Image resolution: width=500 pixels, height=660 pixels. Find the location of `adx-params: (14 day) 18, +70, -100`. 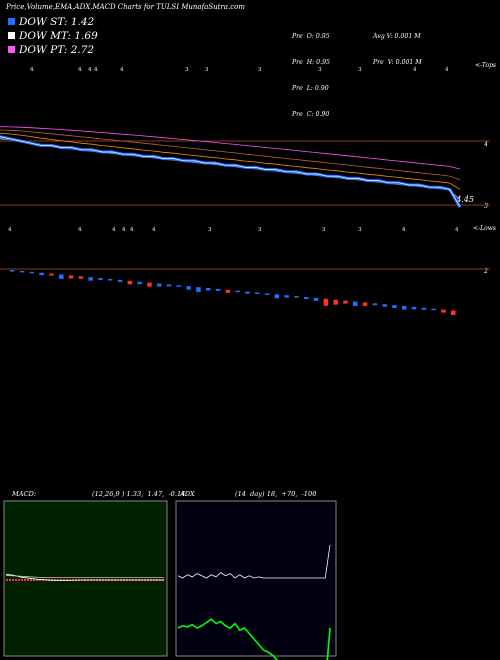

adx-params: (14 day) 18, +70, -100 is located at coordinates (276, 494).